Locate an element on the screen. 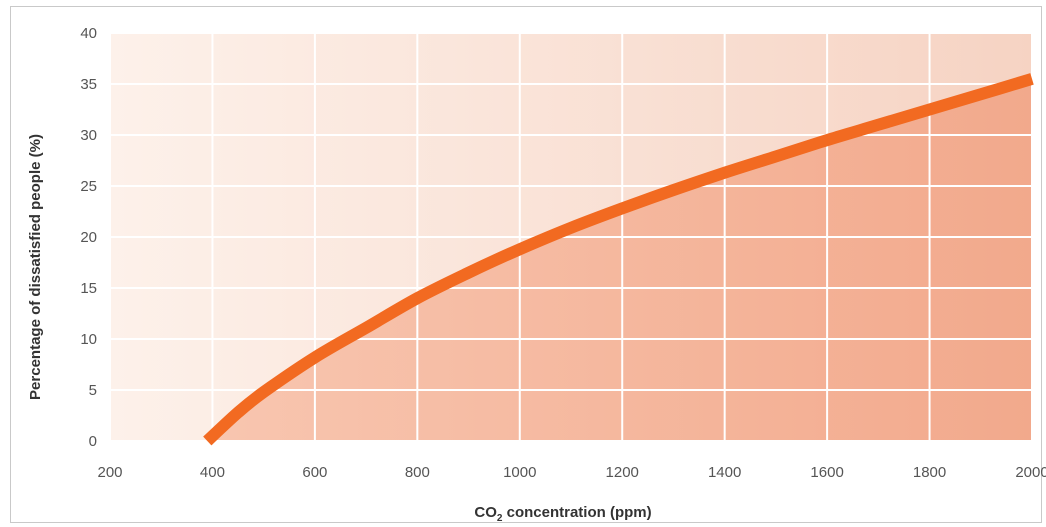 The image size is (1046, 527). x-tick-label: 1600 is located at coordinates (826, 472).